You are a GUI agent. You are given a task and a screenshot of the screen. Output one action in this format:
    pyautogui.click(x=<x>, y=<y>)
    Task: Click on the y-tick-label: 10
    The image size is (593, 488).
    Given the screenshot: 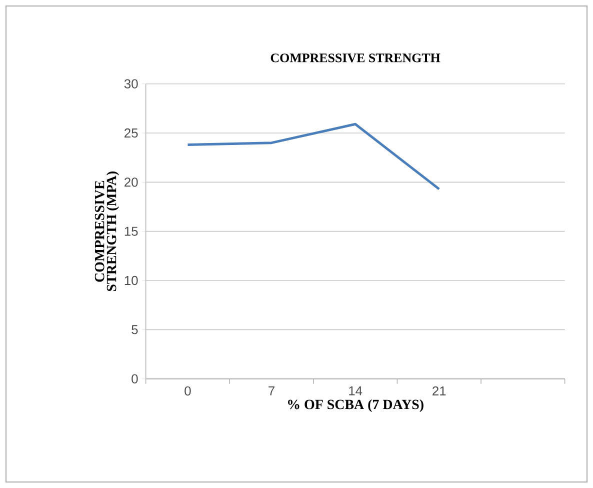 What is the action you would take?
    pyautogui.click(x=131, y=281)
    